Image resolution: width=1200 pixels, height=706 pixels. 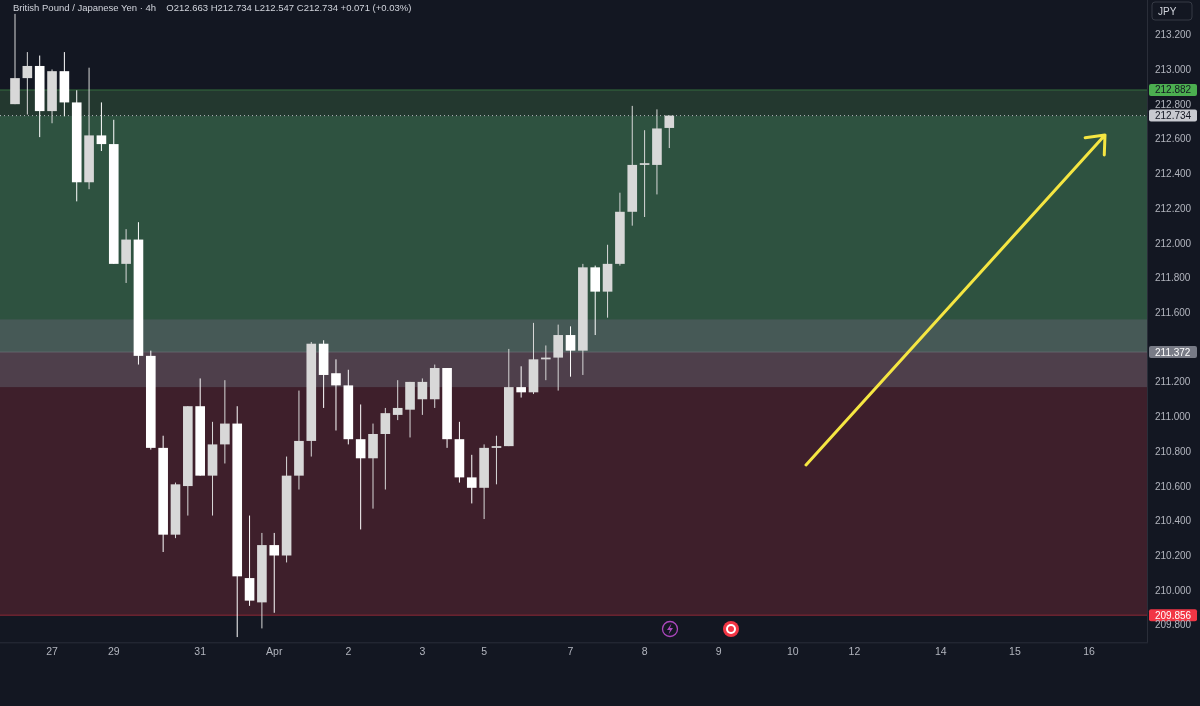 What do you see at coordinates (1173, 90) in the screenshot?
I see `ref-line-label: 212.882` at bounding box center [1173, 90].